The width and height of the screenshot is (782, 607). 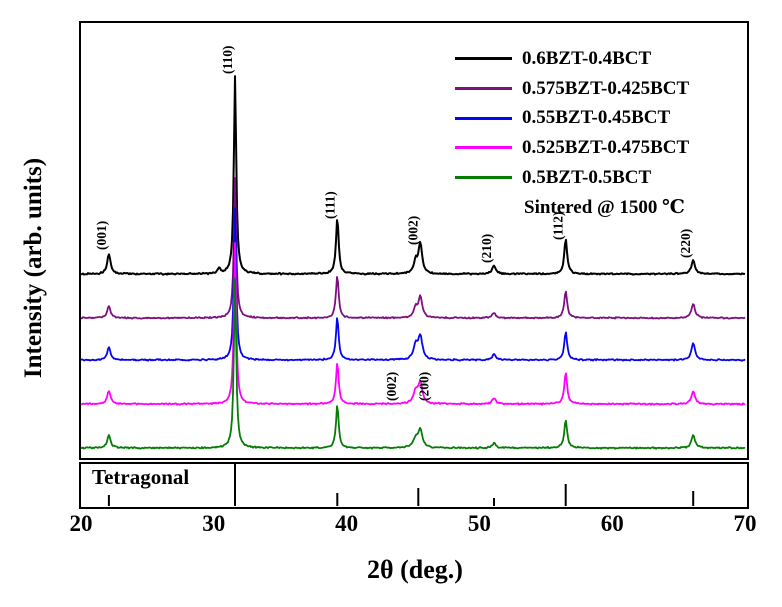 I want to click on peak-label: (002), so click(x=412, y=230).